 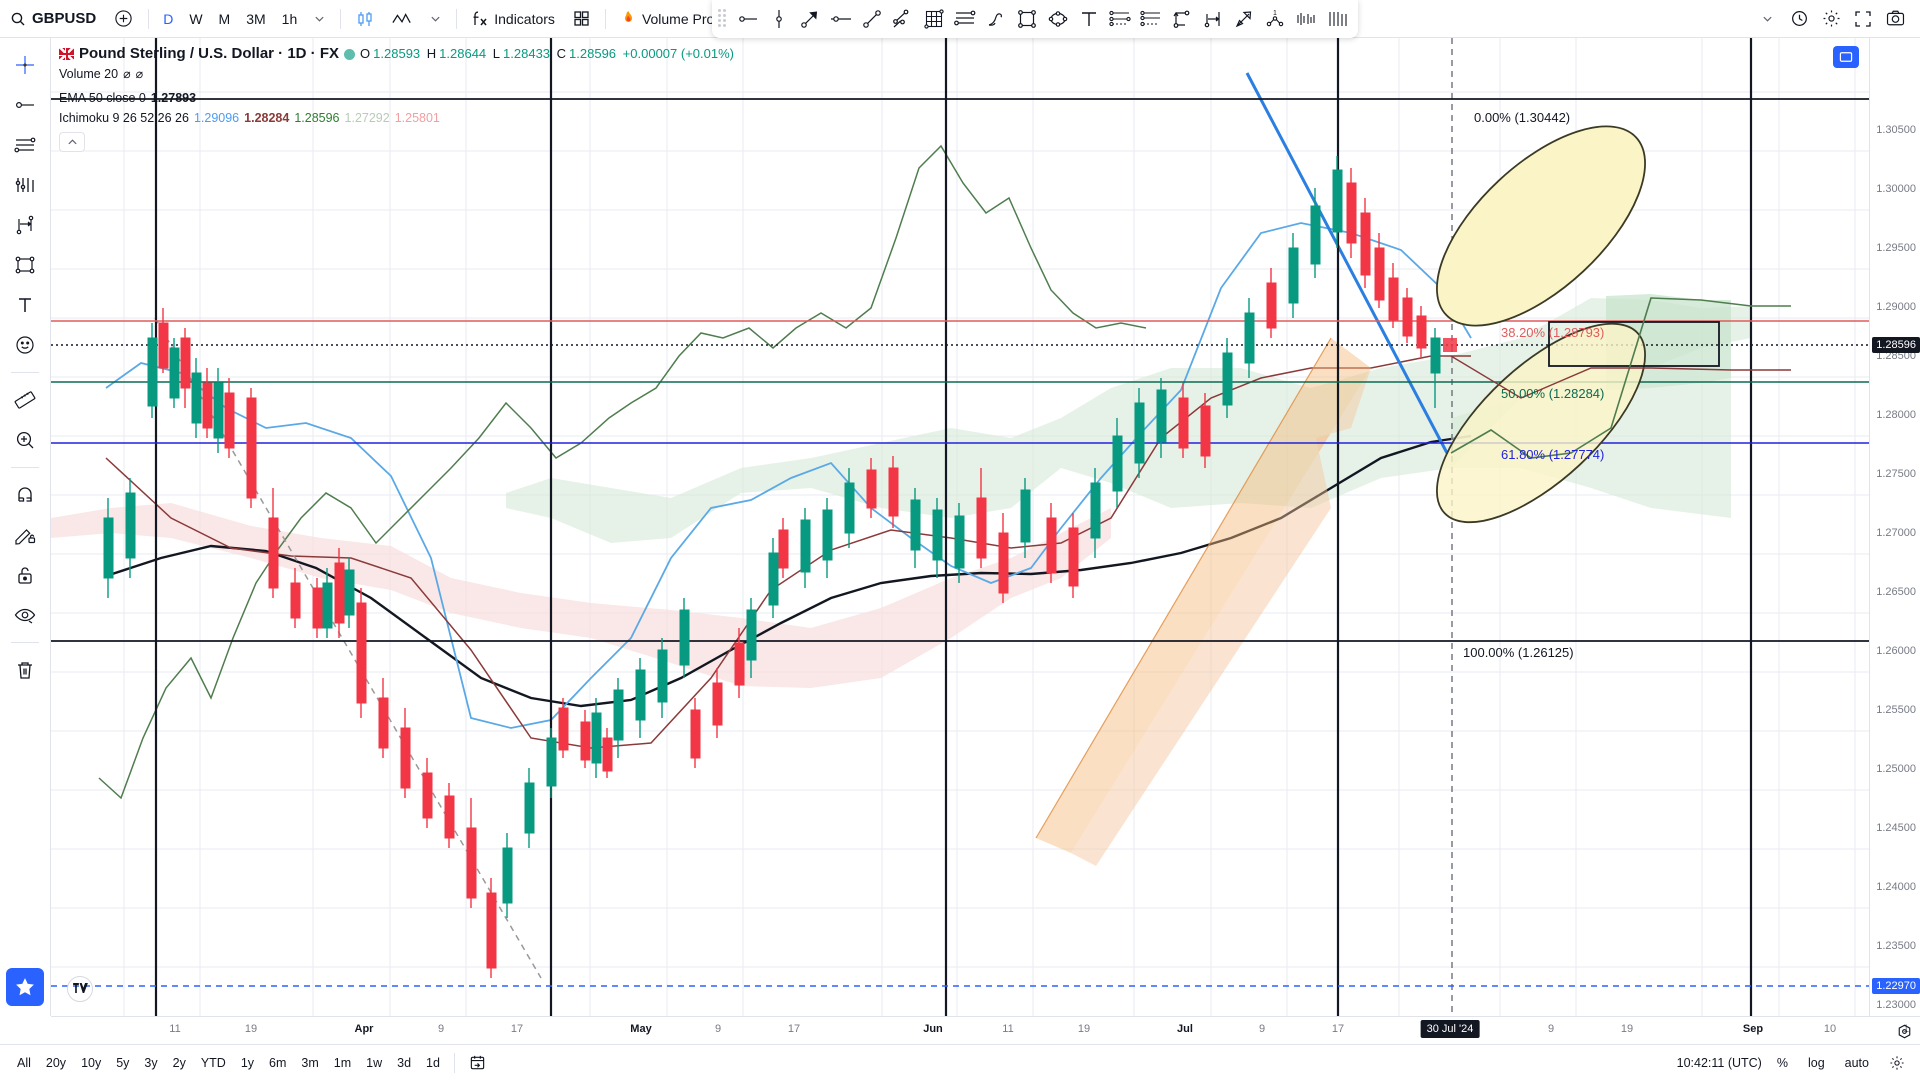 What do you see at coordinates (934, 19) in the screenshot?
I see `fib-grid-icon` at bounding box center [934, 19].